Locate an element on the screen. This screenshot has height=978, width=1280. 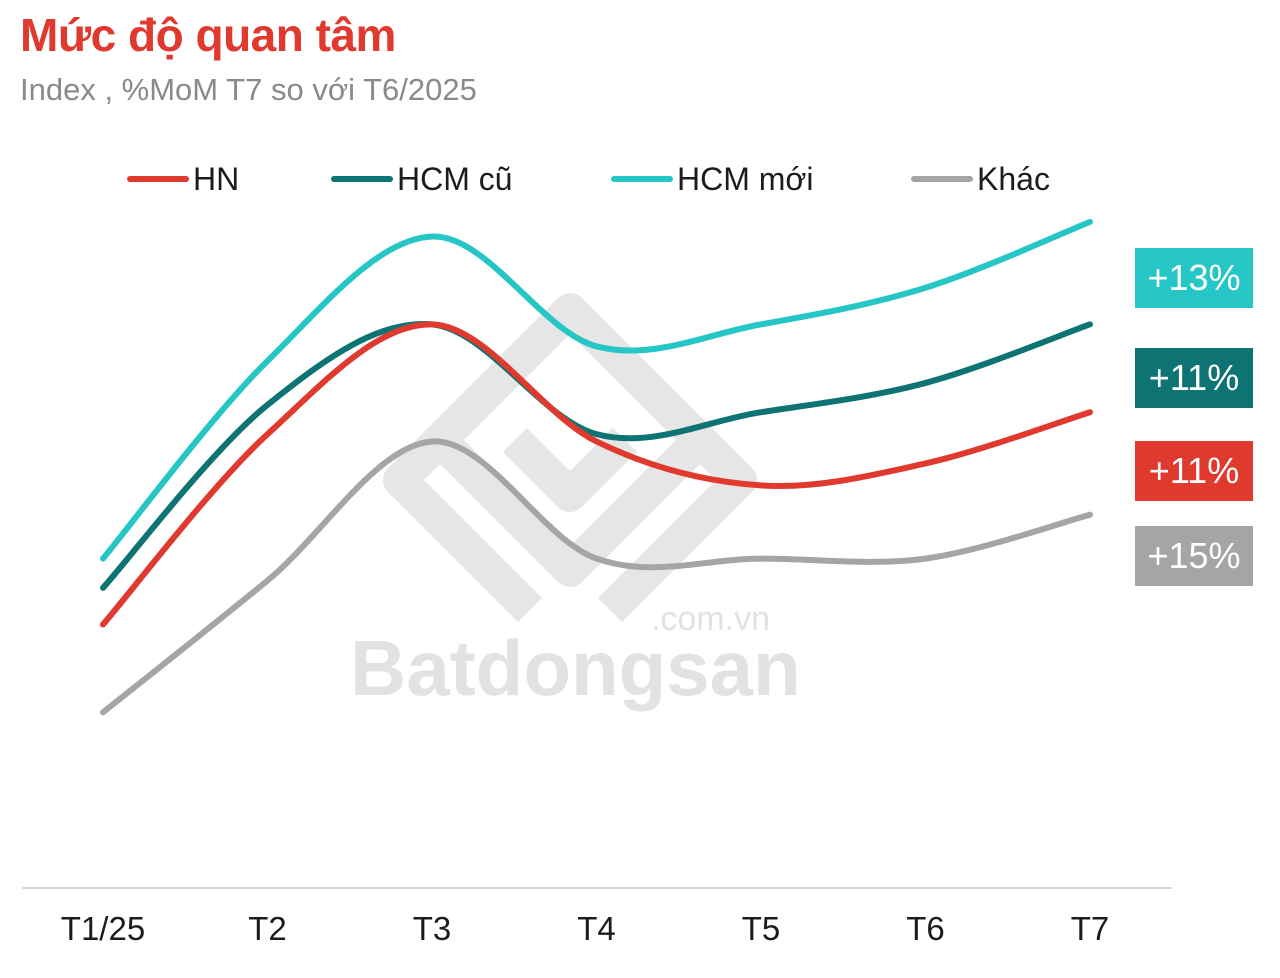
watermark-brand: Batdongsan is located at coordinates (575, 668).